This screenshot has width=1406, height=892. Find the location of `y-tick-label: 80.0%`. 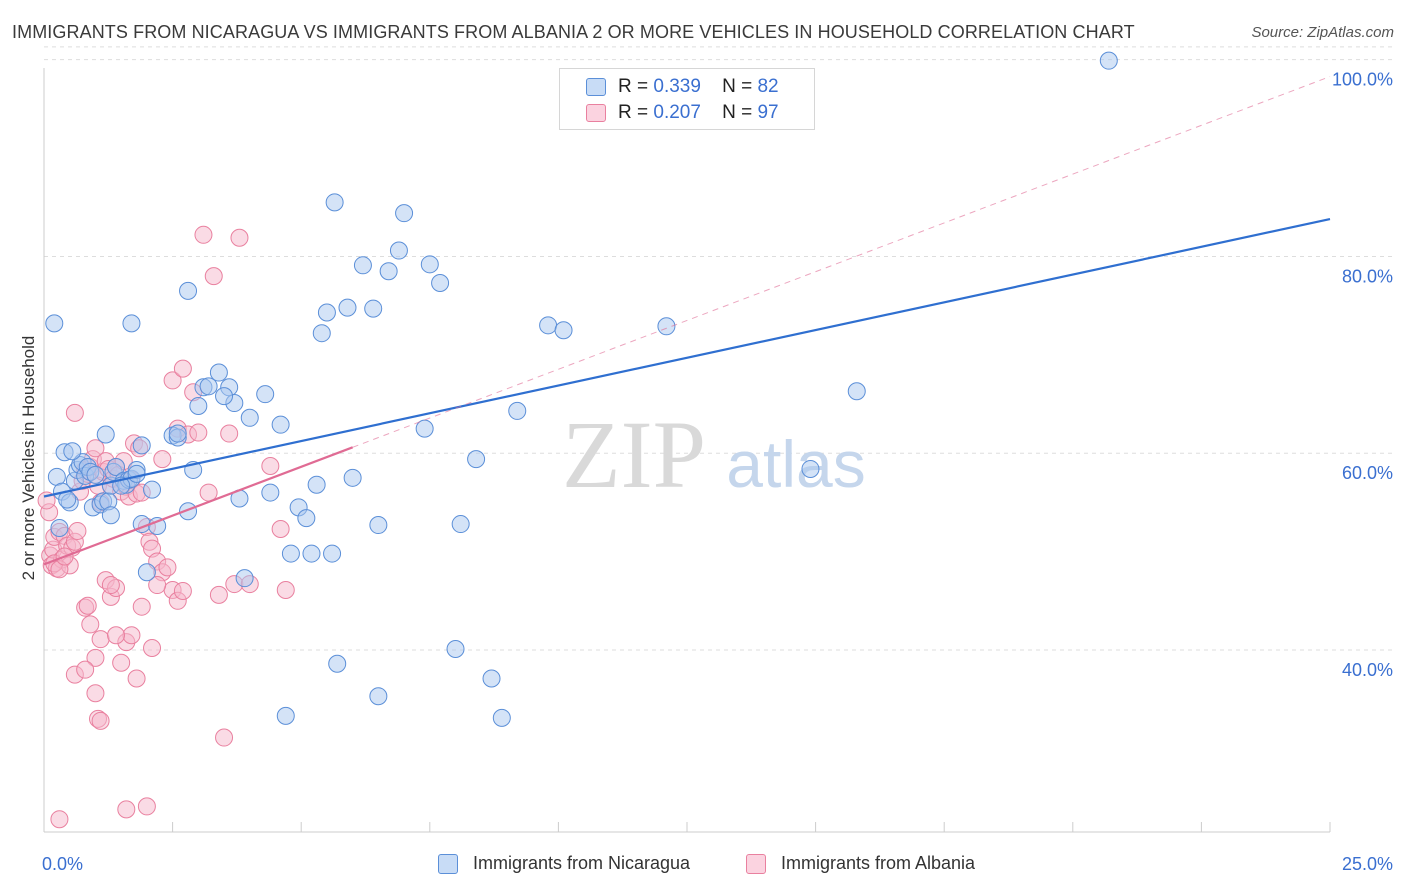

y-tick-label: 80.0% is located at coordinates (1367, 276).